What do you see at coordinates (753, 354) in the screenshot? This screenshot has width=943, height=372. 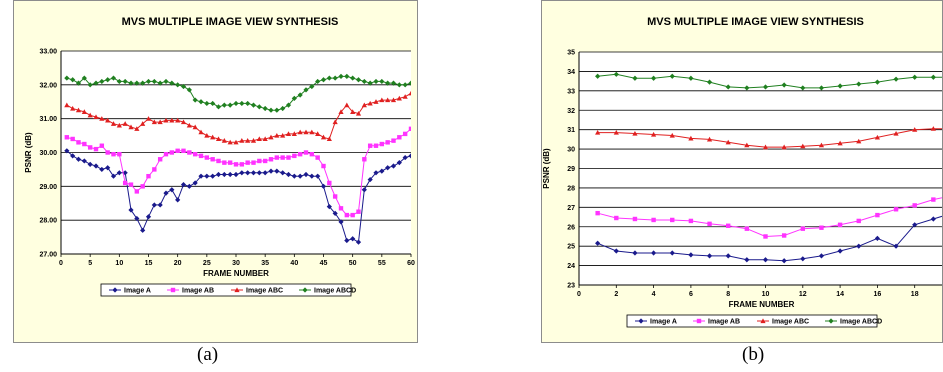 I see `caption-b: (b)` at bounding box center [753, 354].